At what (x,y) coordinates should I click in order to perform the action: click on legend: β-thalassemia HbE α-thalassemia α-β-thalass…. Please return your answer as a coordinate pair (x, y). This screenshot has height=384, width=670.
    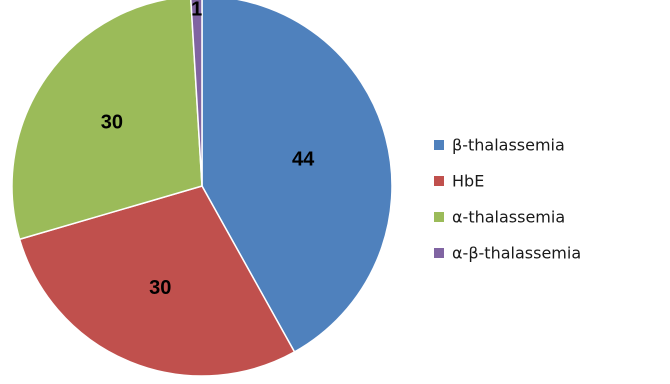
    Looking at the image, I should click on (507, 199).